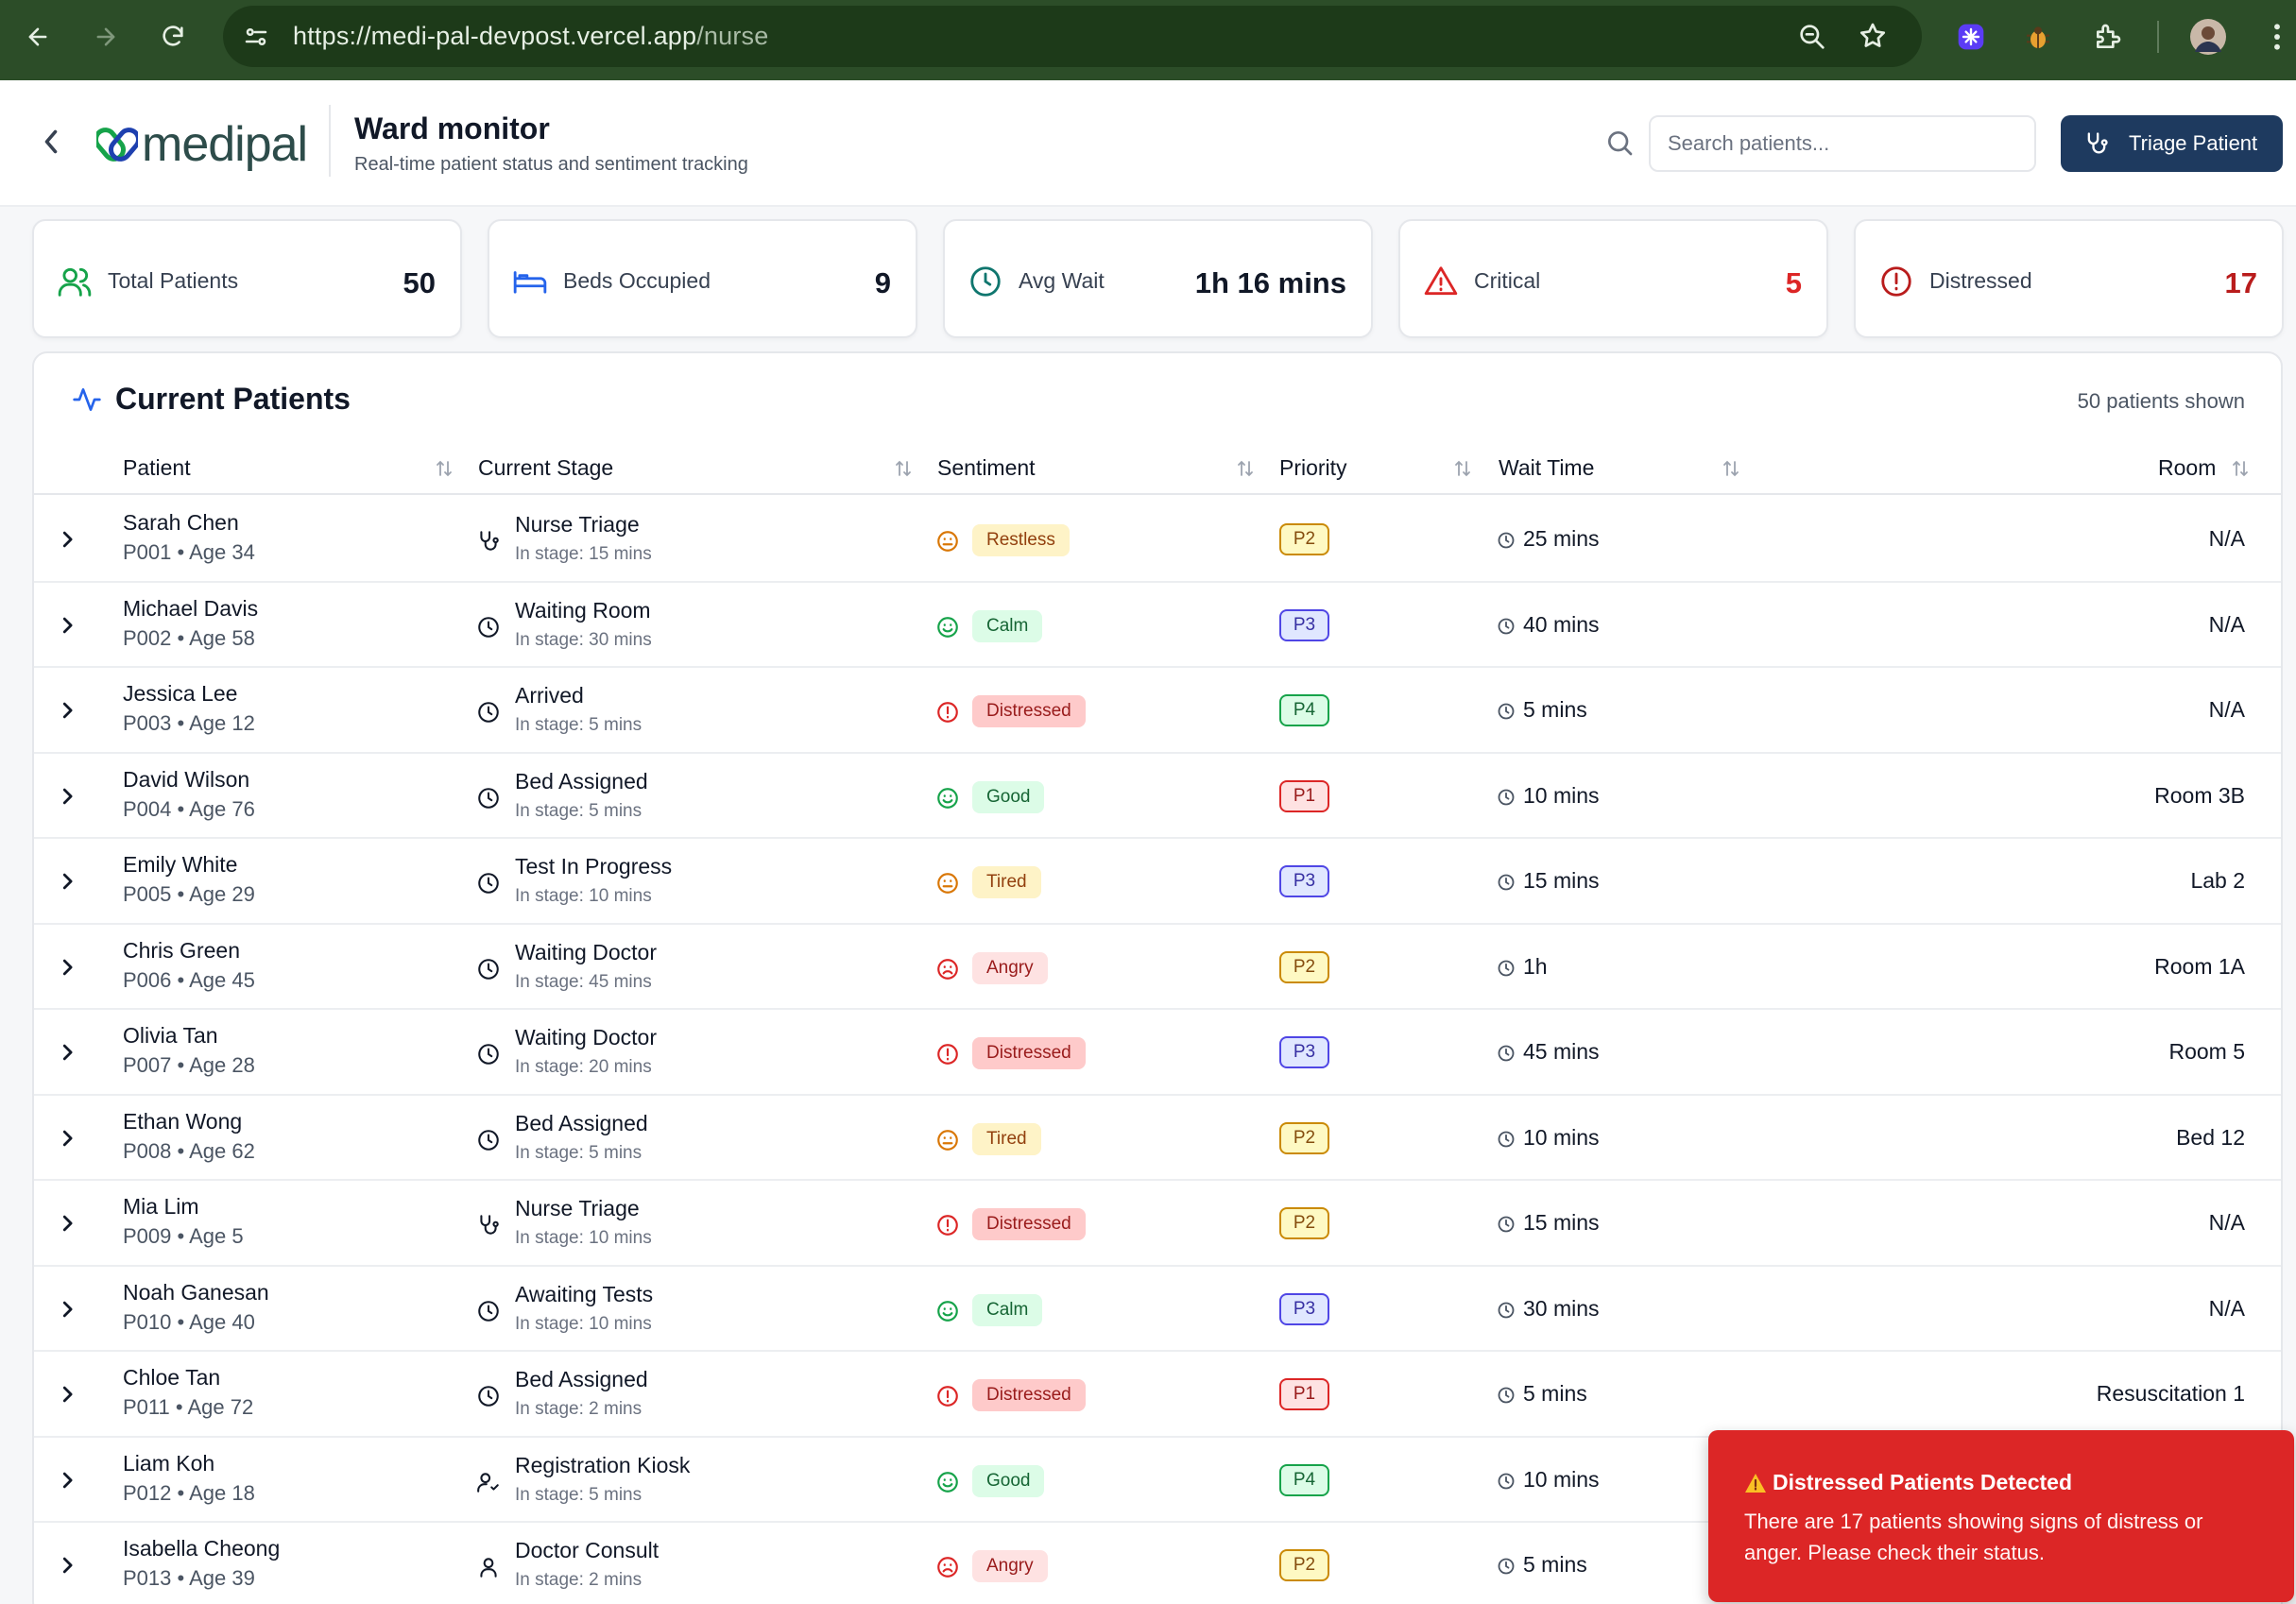 The width and height of the screenshot is (2296, 1604). I want to click on room: Room 3B, so click(2199, 795).